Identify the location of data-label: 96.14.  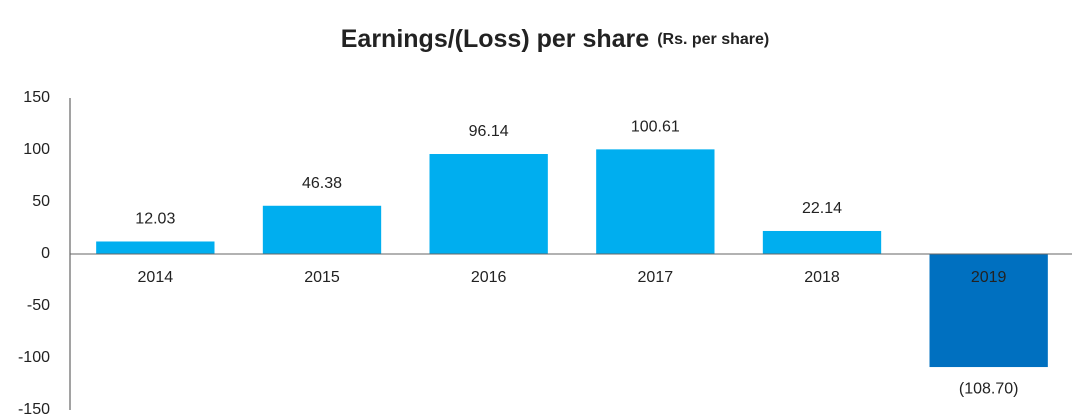
(489, 131).